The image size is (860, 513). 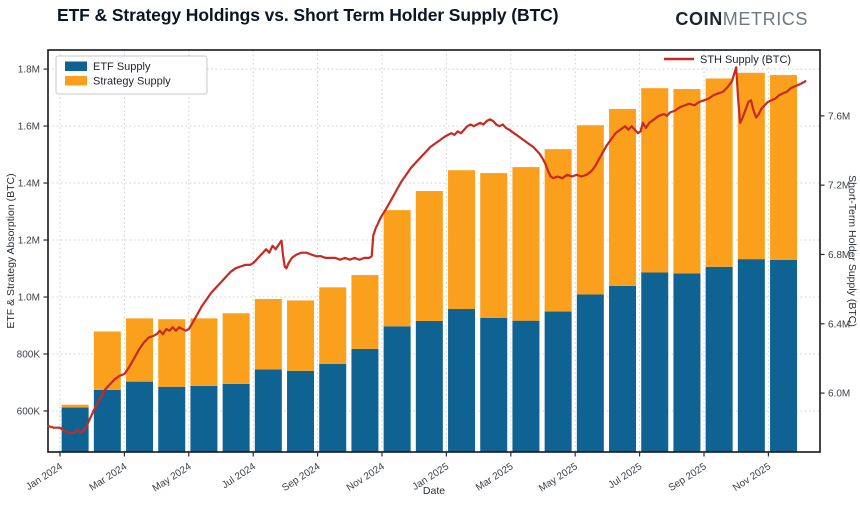 What do you see at coordinates (526, 244) in the screenshot?
I see `bar-strategy-mar-2025` at bounding box center [526, 244].